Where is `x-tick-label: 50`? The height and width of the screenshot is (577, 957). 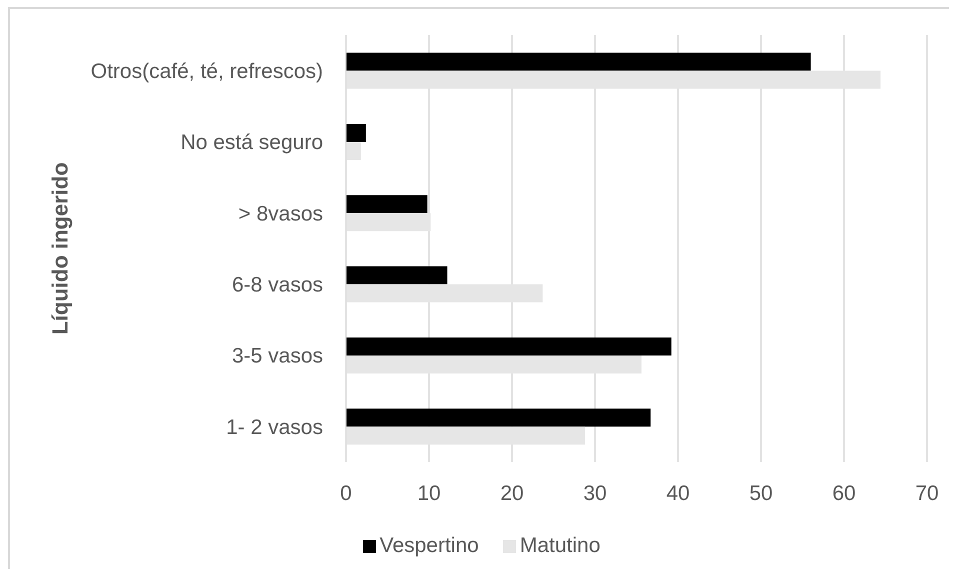
x-tick-label: 50 is located at coordinates (761, 493).